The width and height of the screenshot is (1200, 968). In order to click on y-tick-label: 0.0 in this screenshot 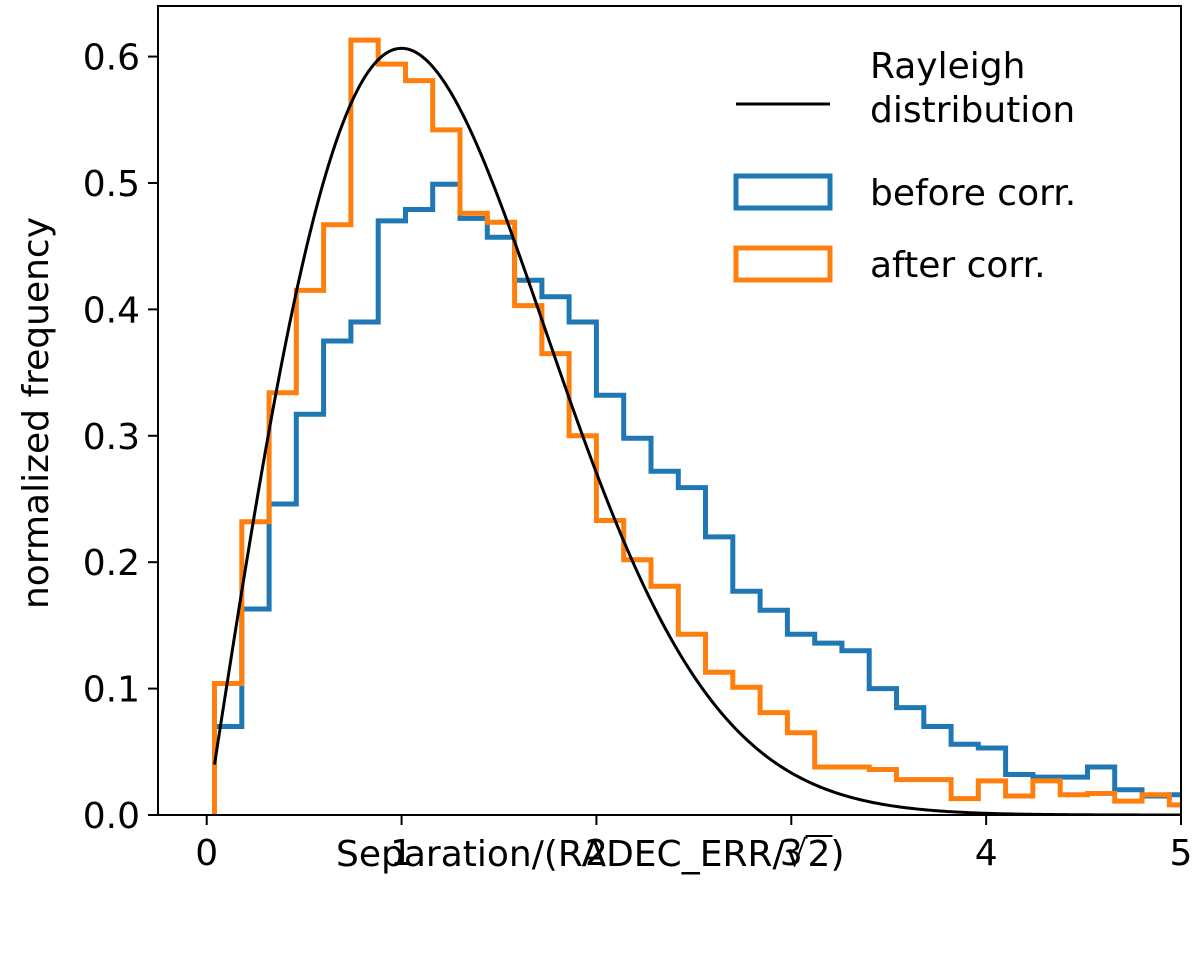, I will do `click(111, 816)`.